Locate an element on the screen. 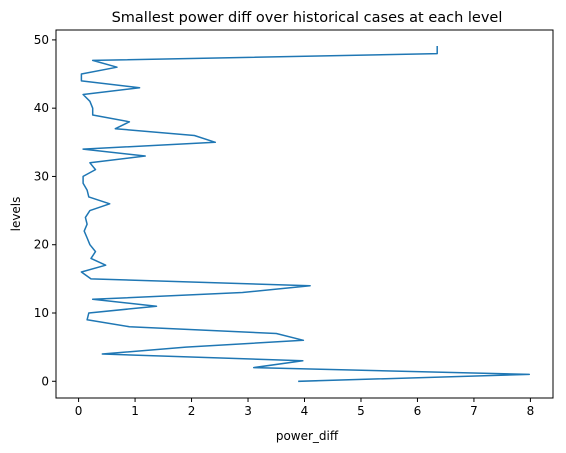 The image size is (566, 453). x-tick-label-4: 4 is located at coordinates (305, 411).